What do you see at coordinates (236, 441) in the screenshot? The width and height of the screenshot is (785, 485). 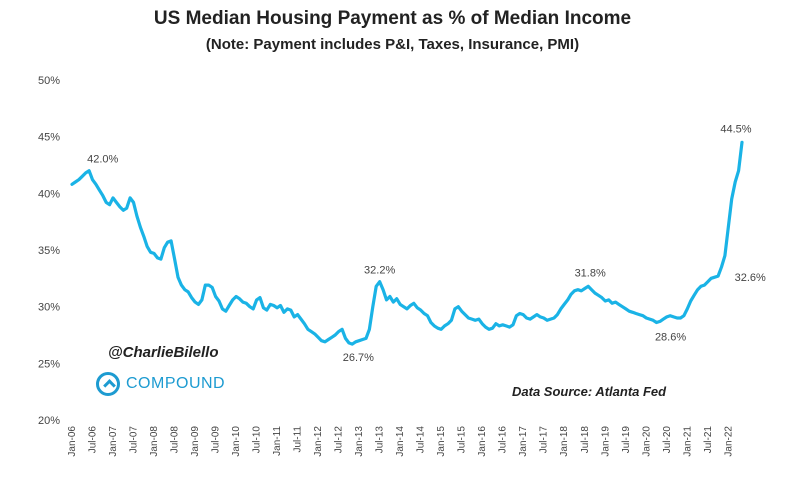 I see `x-tick-label: Jan-10` at bounding box center [236, 441].